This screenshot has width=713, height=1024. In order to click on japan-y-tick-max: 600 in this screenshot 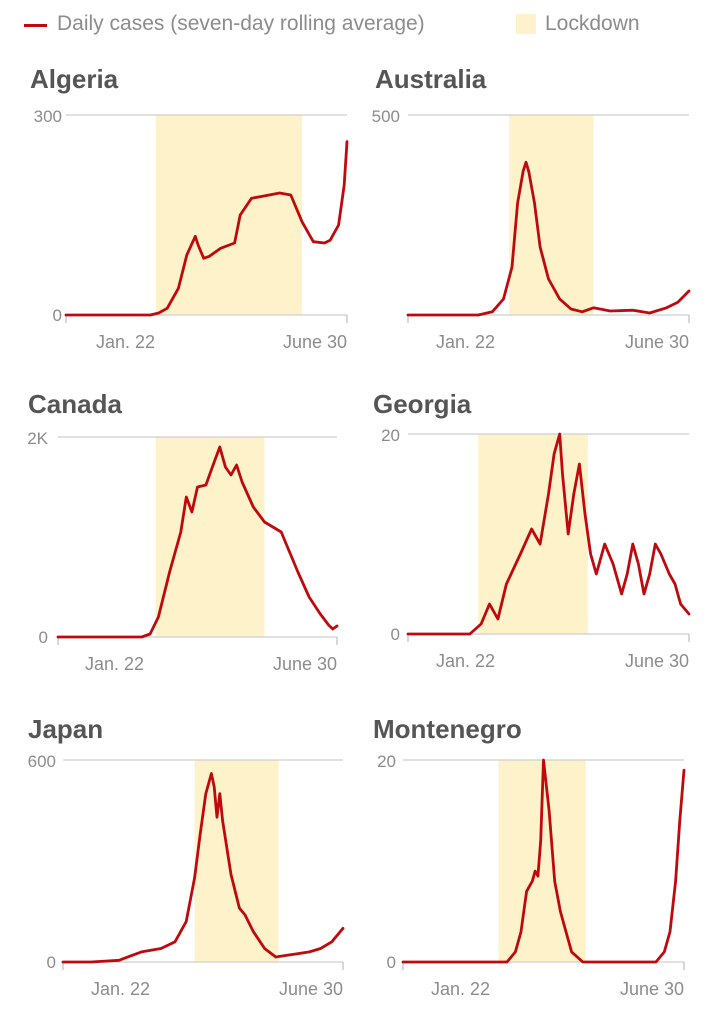, I will do `click(42, 761)`.